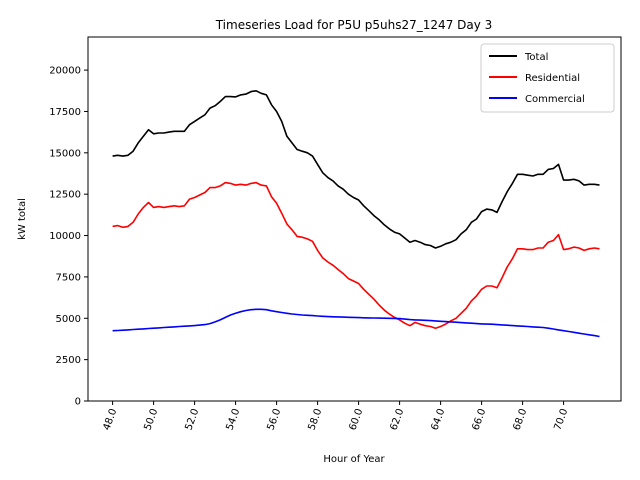 The width and height of the screenshot is (640, 480). I want to click on legend-label-commercial: Commercial, so click(555, 99).